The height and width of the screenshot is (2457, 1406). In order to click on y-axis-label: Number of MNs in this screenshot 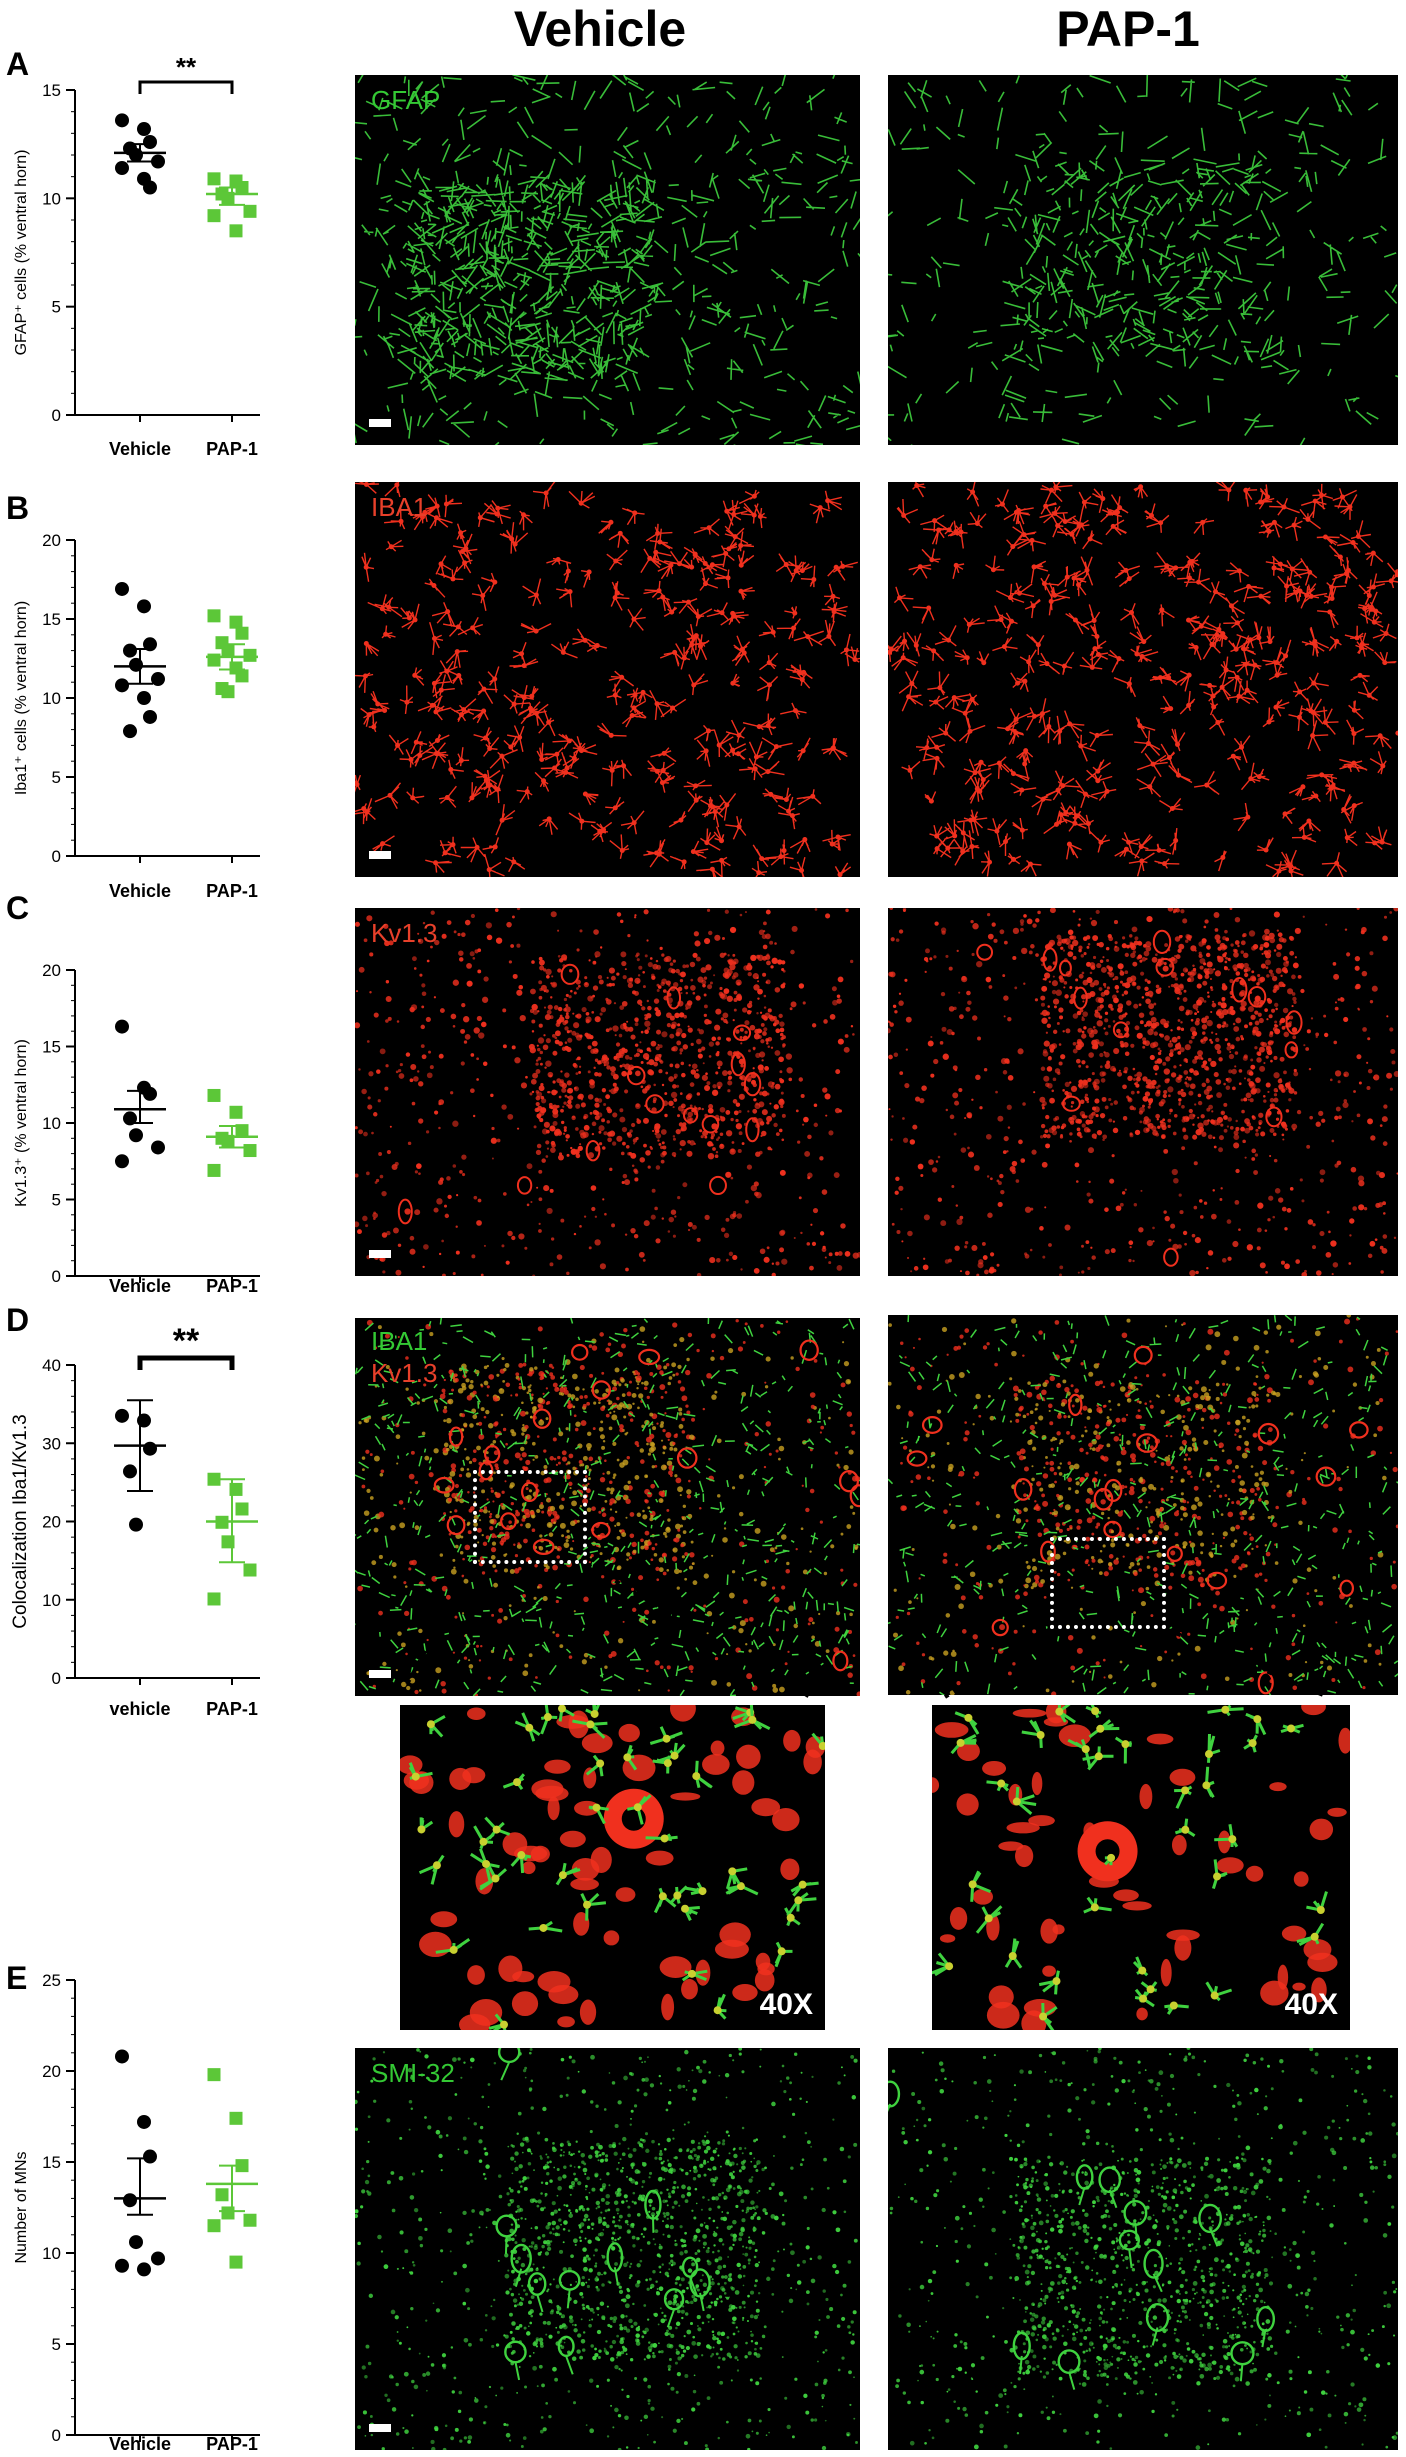, I will do `click(21, 2207)`.